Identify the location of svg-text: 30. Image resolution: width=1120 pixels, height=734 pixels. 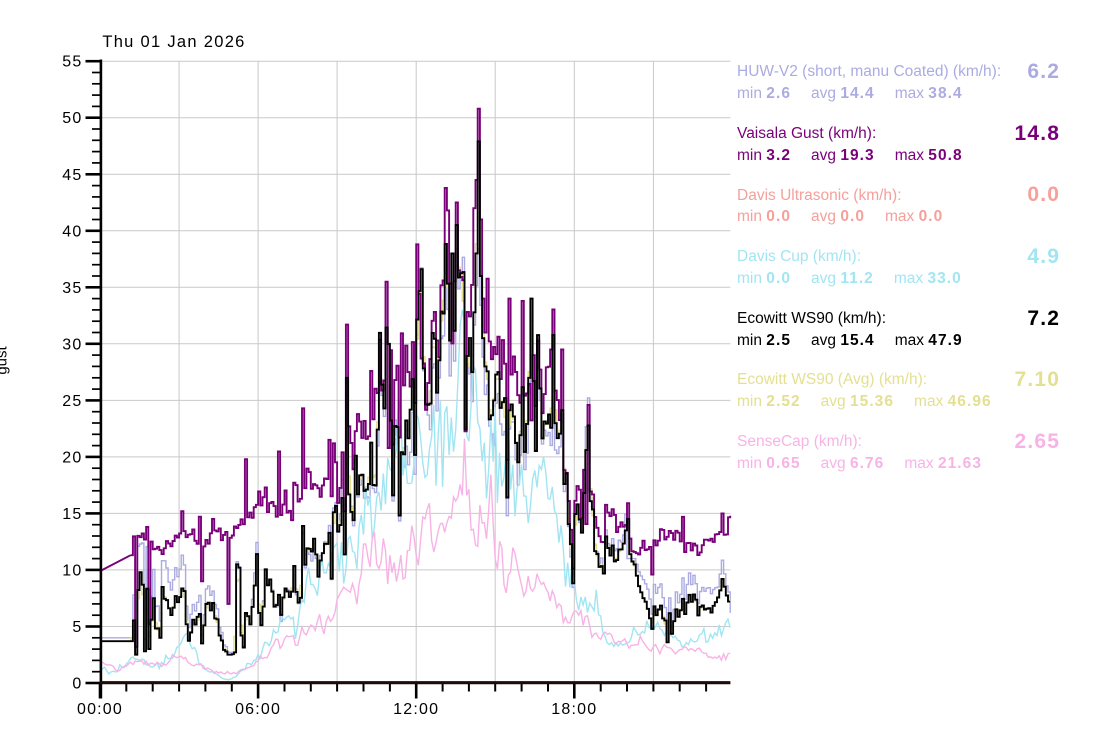
(72, 344).